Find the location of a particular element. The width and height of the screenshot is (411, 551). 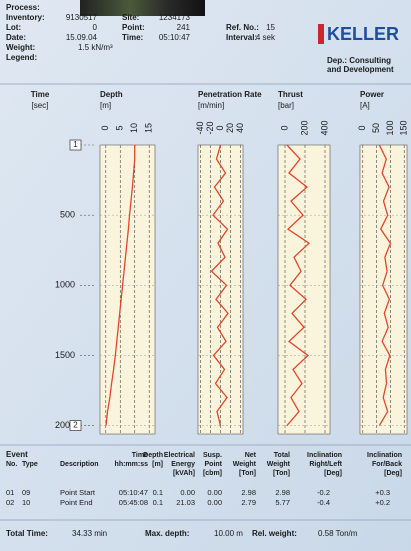

track-title: Power is located at coordinates (372, 94).